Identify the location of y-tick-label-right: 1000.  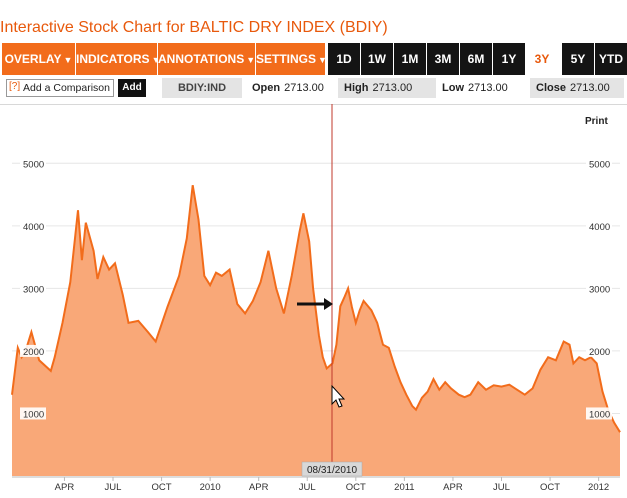
(599, 414).